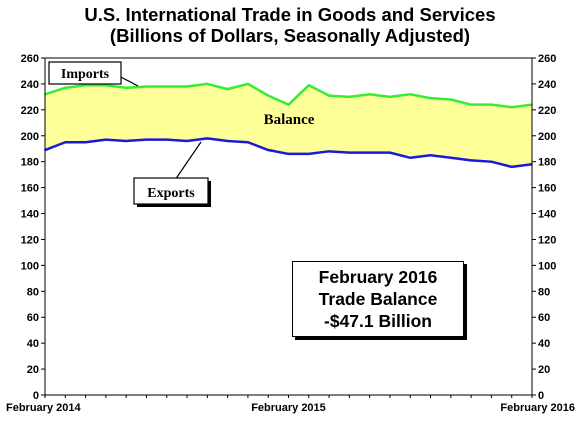  I want to click on y-tick-label-left: 100, so click(30, 266).